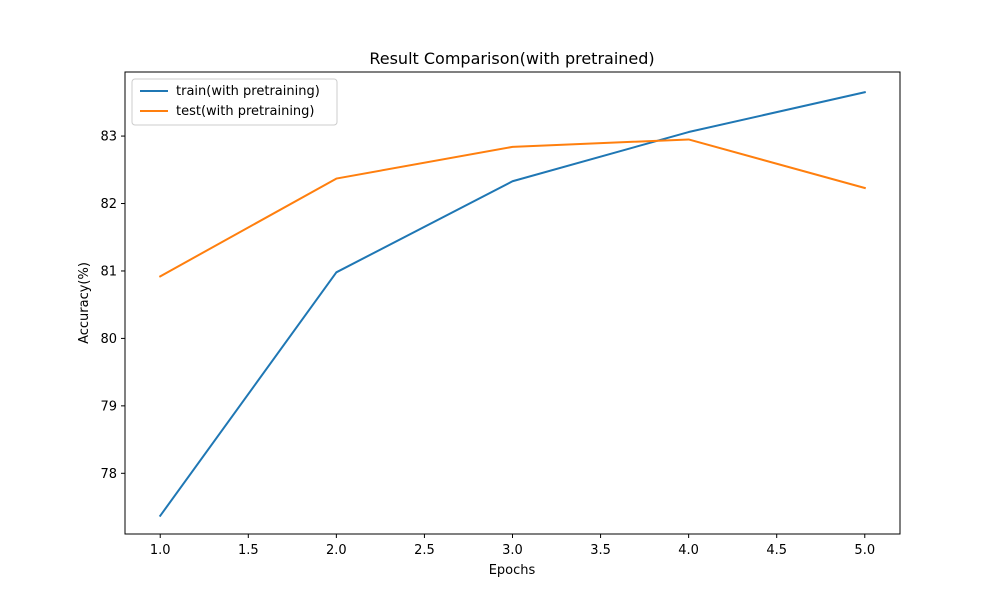 This screenshot has height=600, width=1000. I want to click on x-tick-label: 2.0, so click(336, 550).